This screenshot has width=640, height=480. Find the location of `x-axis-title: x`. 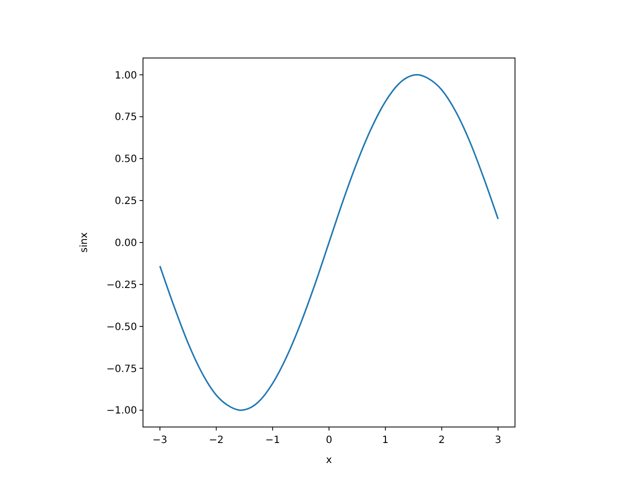

x-axis-title: x is located at coordinates (329, 460).